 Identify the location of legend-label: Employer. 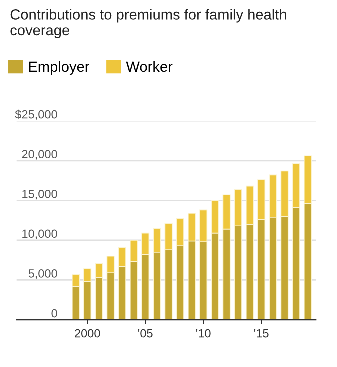
(59, 68).